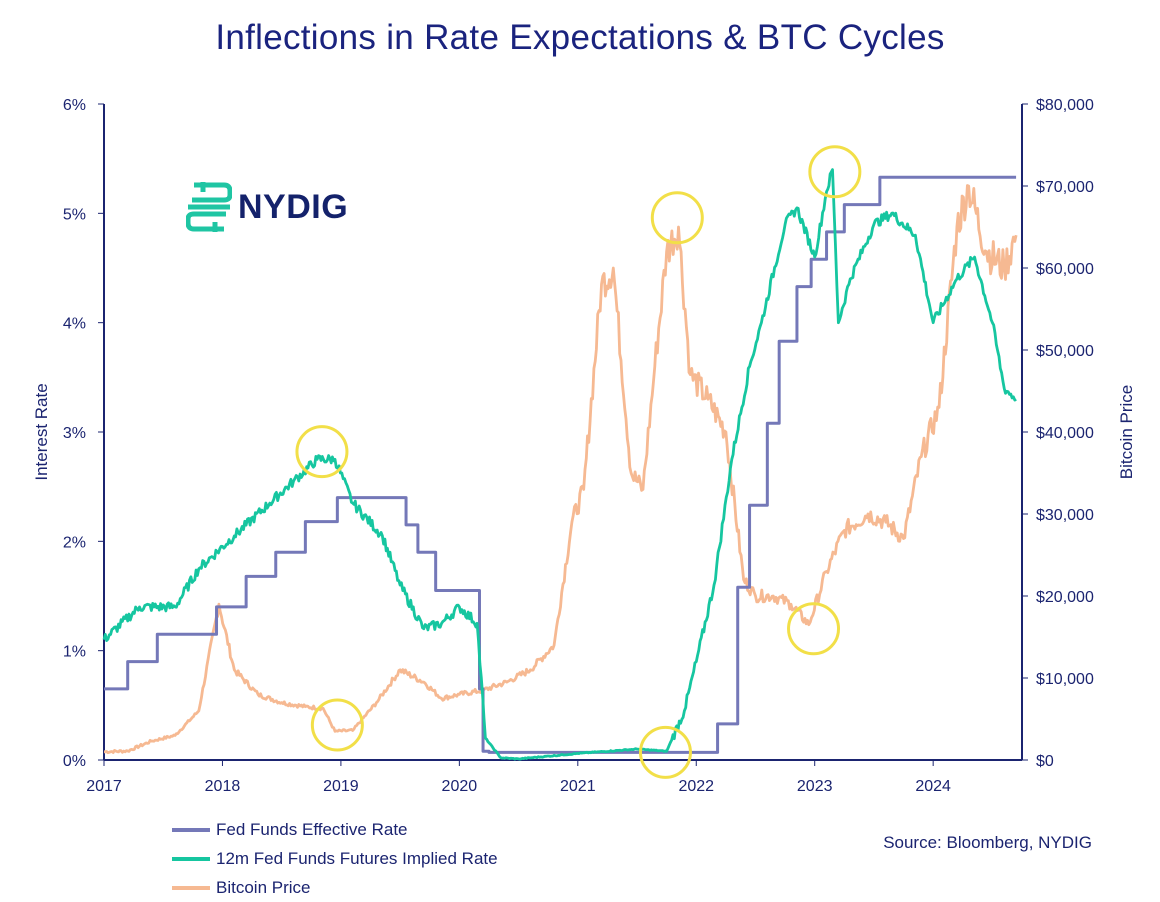 The width and height of the screenshot is (1160, 902). I want to click on y2-tick-label: $60,000, so click(1065, 269).